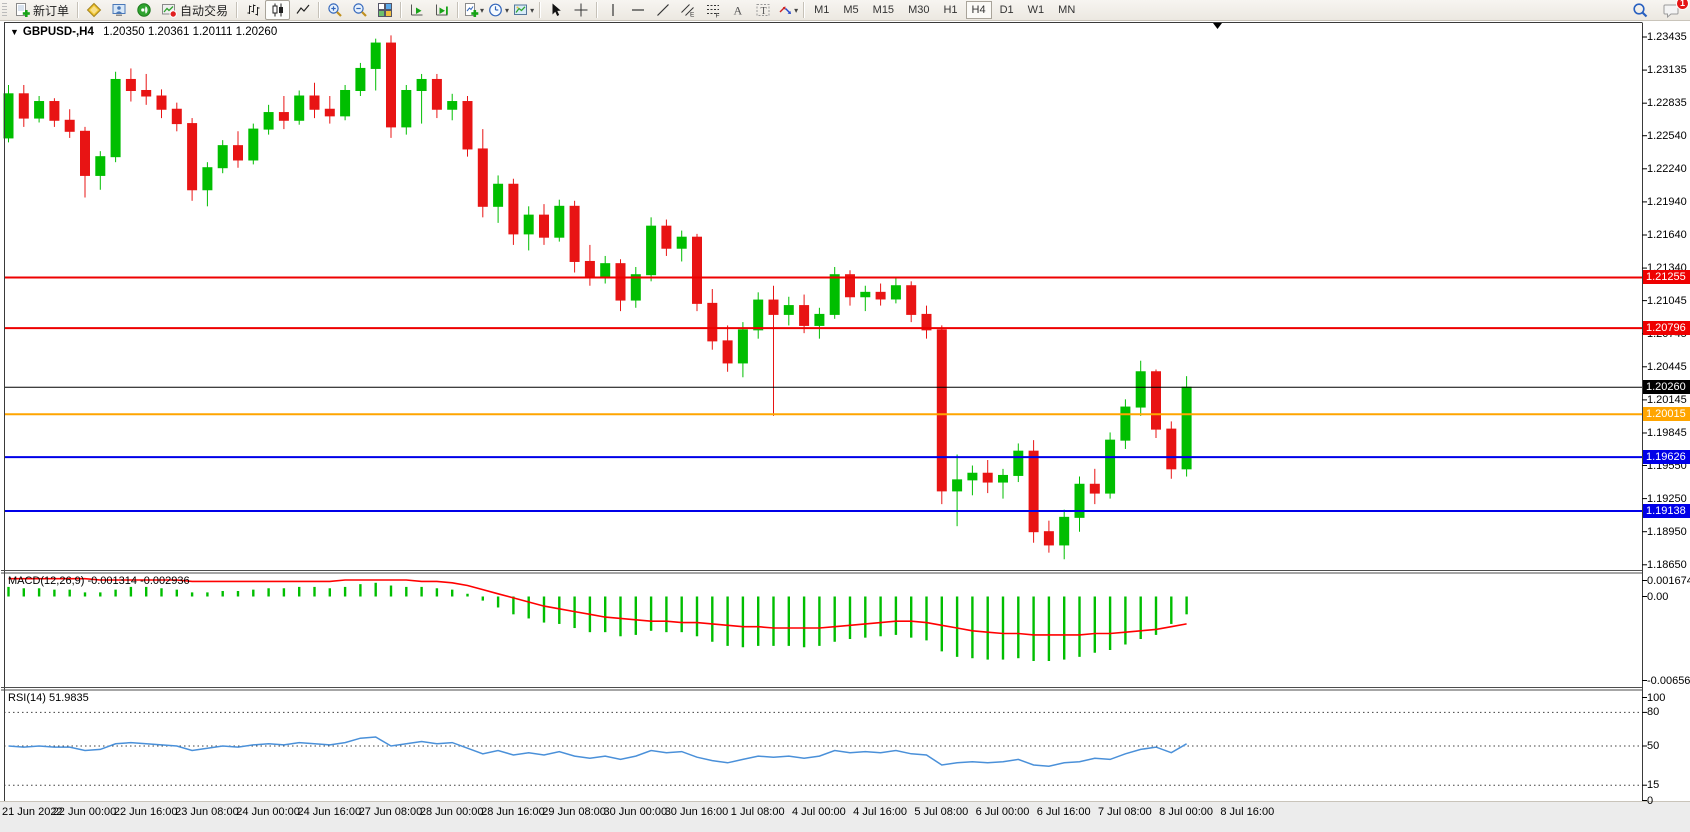 Image resolution: width=1690 pixels, height=832 pixels. What do you see at coordinates (757, 812) in the screenshot?
I see `time-axis-label: 1 Jul 08:00` at bounding box center [757, 812].